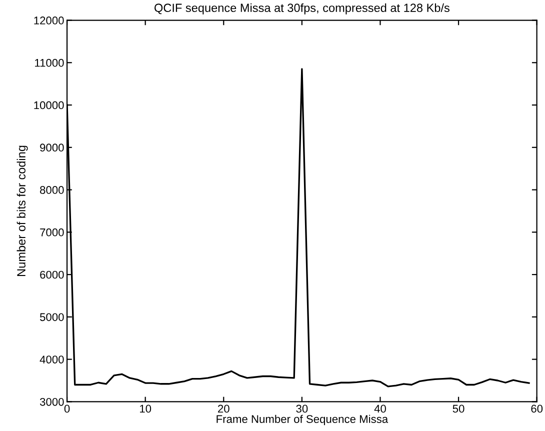 The width and height of the screenshot is (545, 431). Describe the element at coordinates (458, 408) in the screenshot. I see `x-tick-label: 50` at that location.